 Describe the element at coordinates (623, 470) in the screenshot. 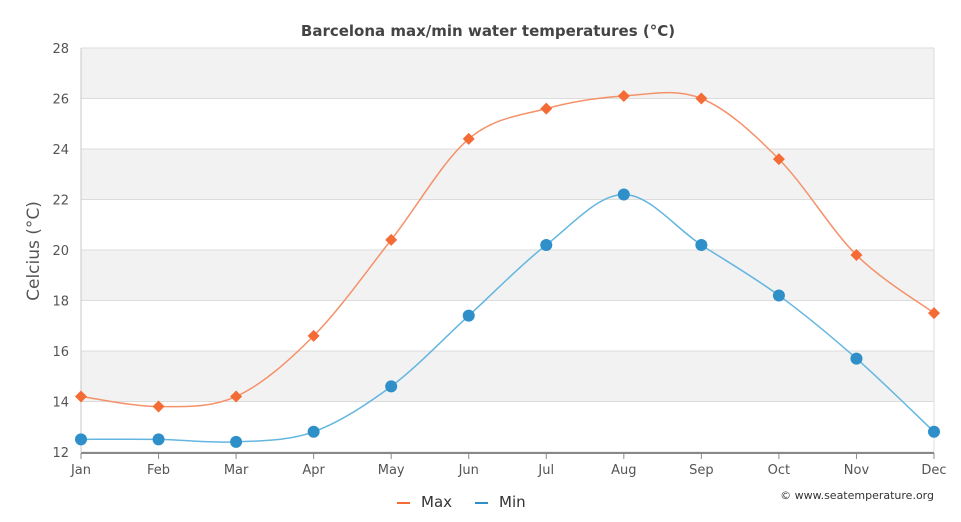

I see `x-tick-label: Aug` at that location.